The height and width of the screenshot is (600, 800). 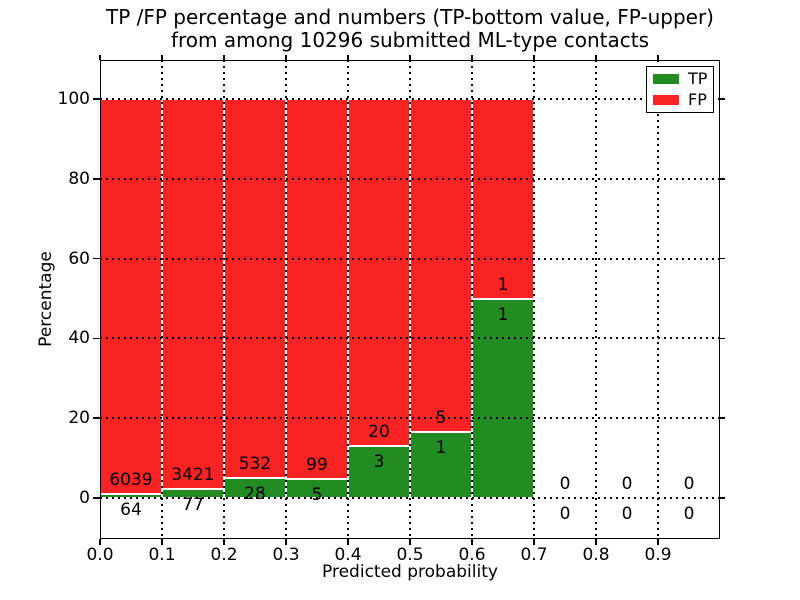 I want to click on y-tick-label: 0, so click(x=84, y=498).